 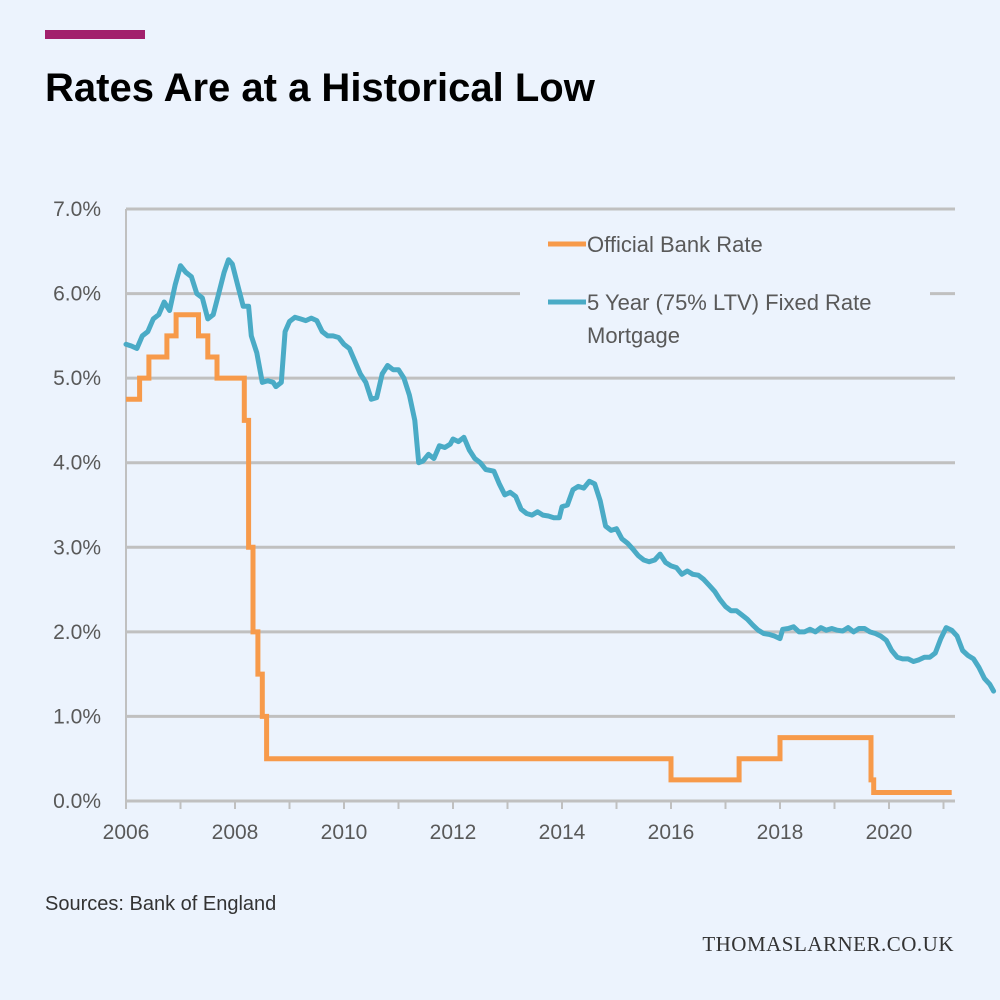 I want to click on y-tick-label: 6.0%, so click(x=77, y=294).